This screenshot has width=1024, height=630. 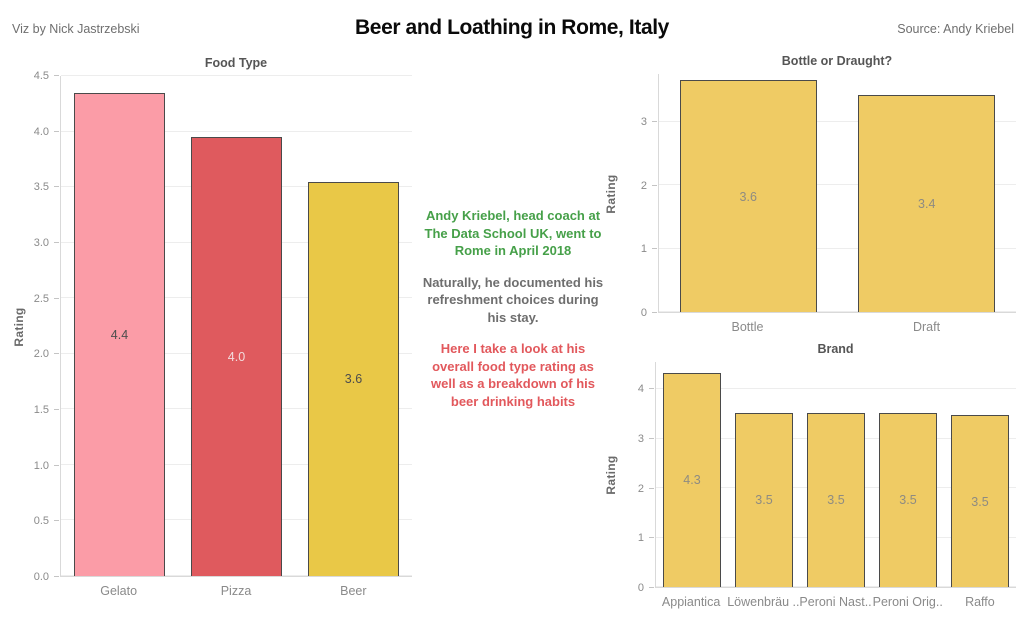 I want to click on page-title: Beer and Loathing in Rome, Italy, so click(x=512, y=27).